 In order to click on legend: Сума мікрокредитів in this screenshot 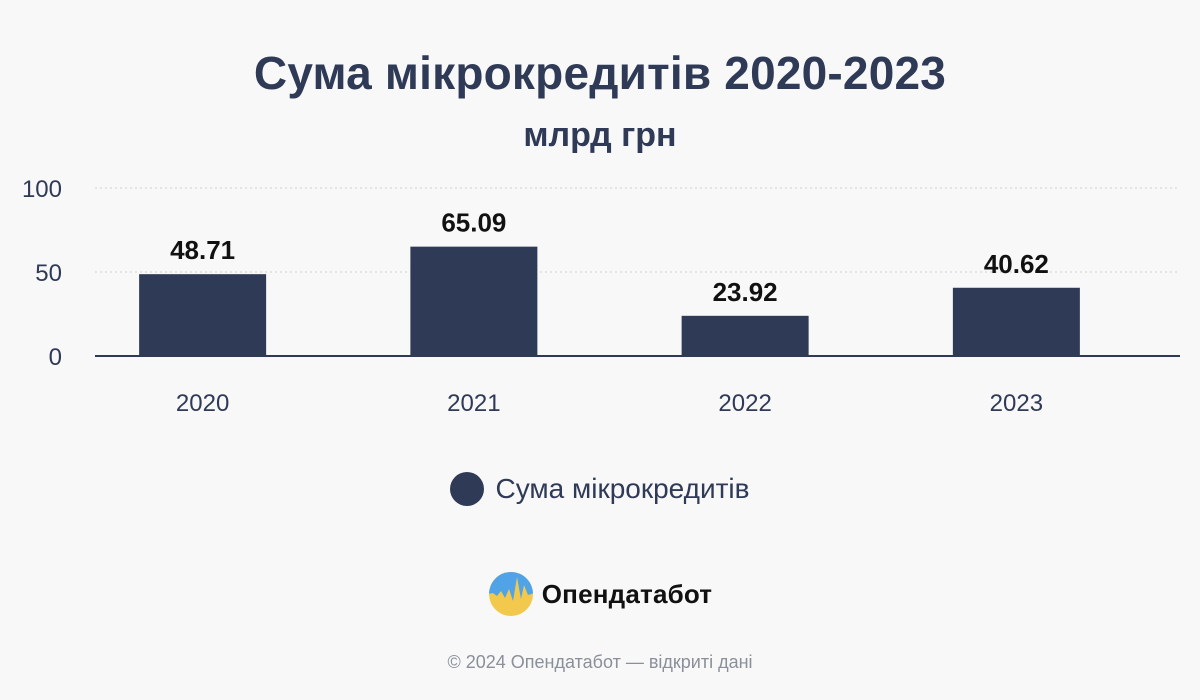, I will do `click(600, 489)`.